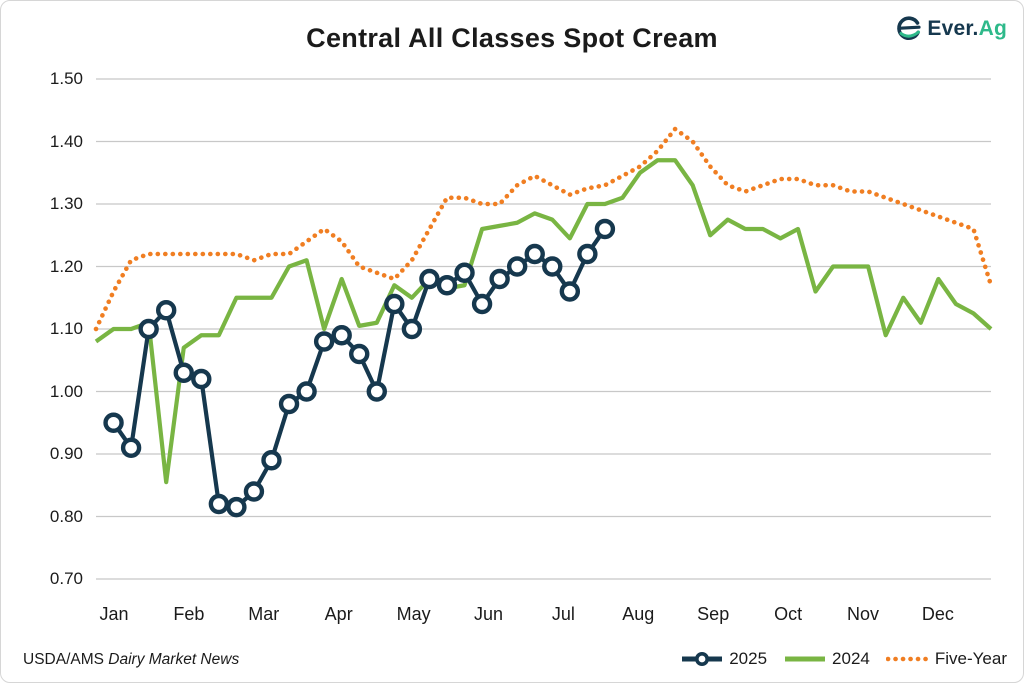  What do you see at coordinates (723, 659) in the screenshot?
I see `legend-item-2025: 2025` at bounding box center [723, 659].